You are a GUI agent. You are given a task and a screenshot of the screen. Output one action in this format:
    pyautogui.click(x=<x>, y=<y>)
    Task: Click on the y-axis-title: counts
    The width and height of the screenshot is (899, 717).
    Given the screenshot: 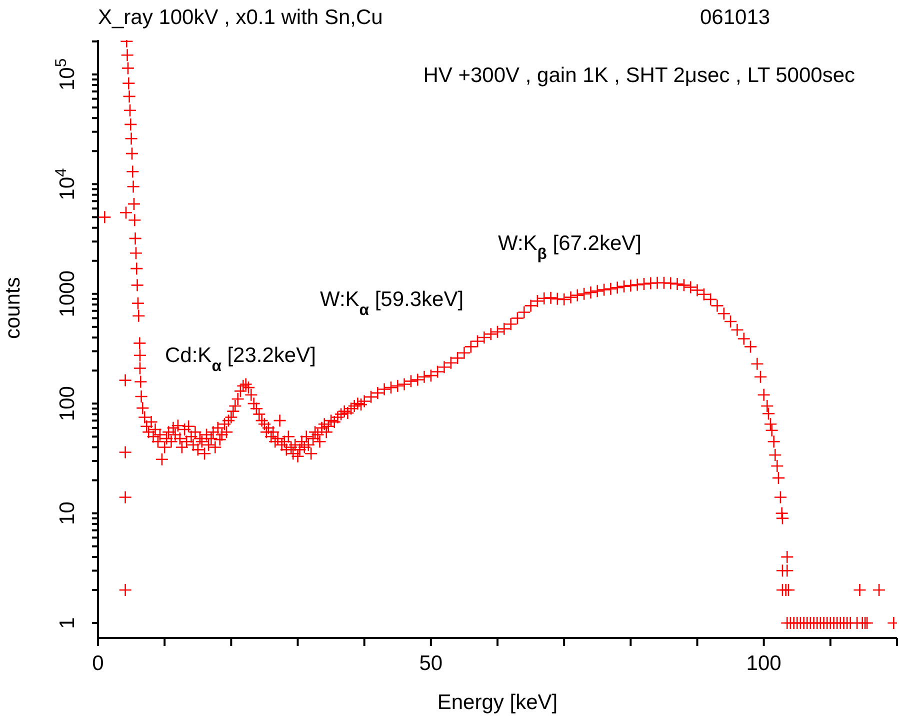 What is the action you would take?
    pyautogui.click(x=12, y=308)
    